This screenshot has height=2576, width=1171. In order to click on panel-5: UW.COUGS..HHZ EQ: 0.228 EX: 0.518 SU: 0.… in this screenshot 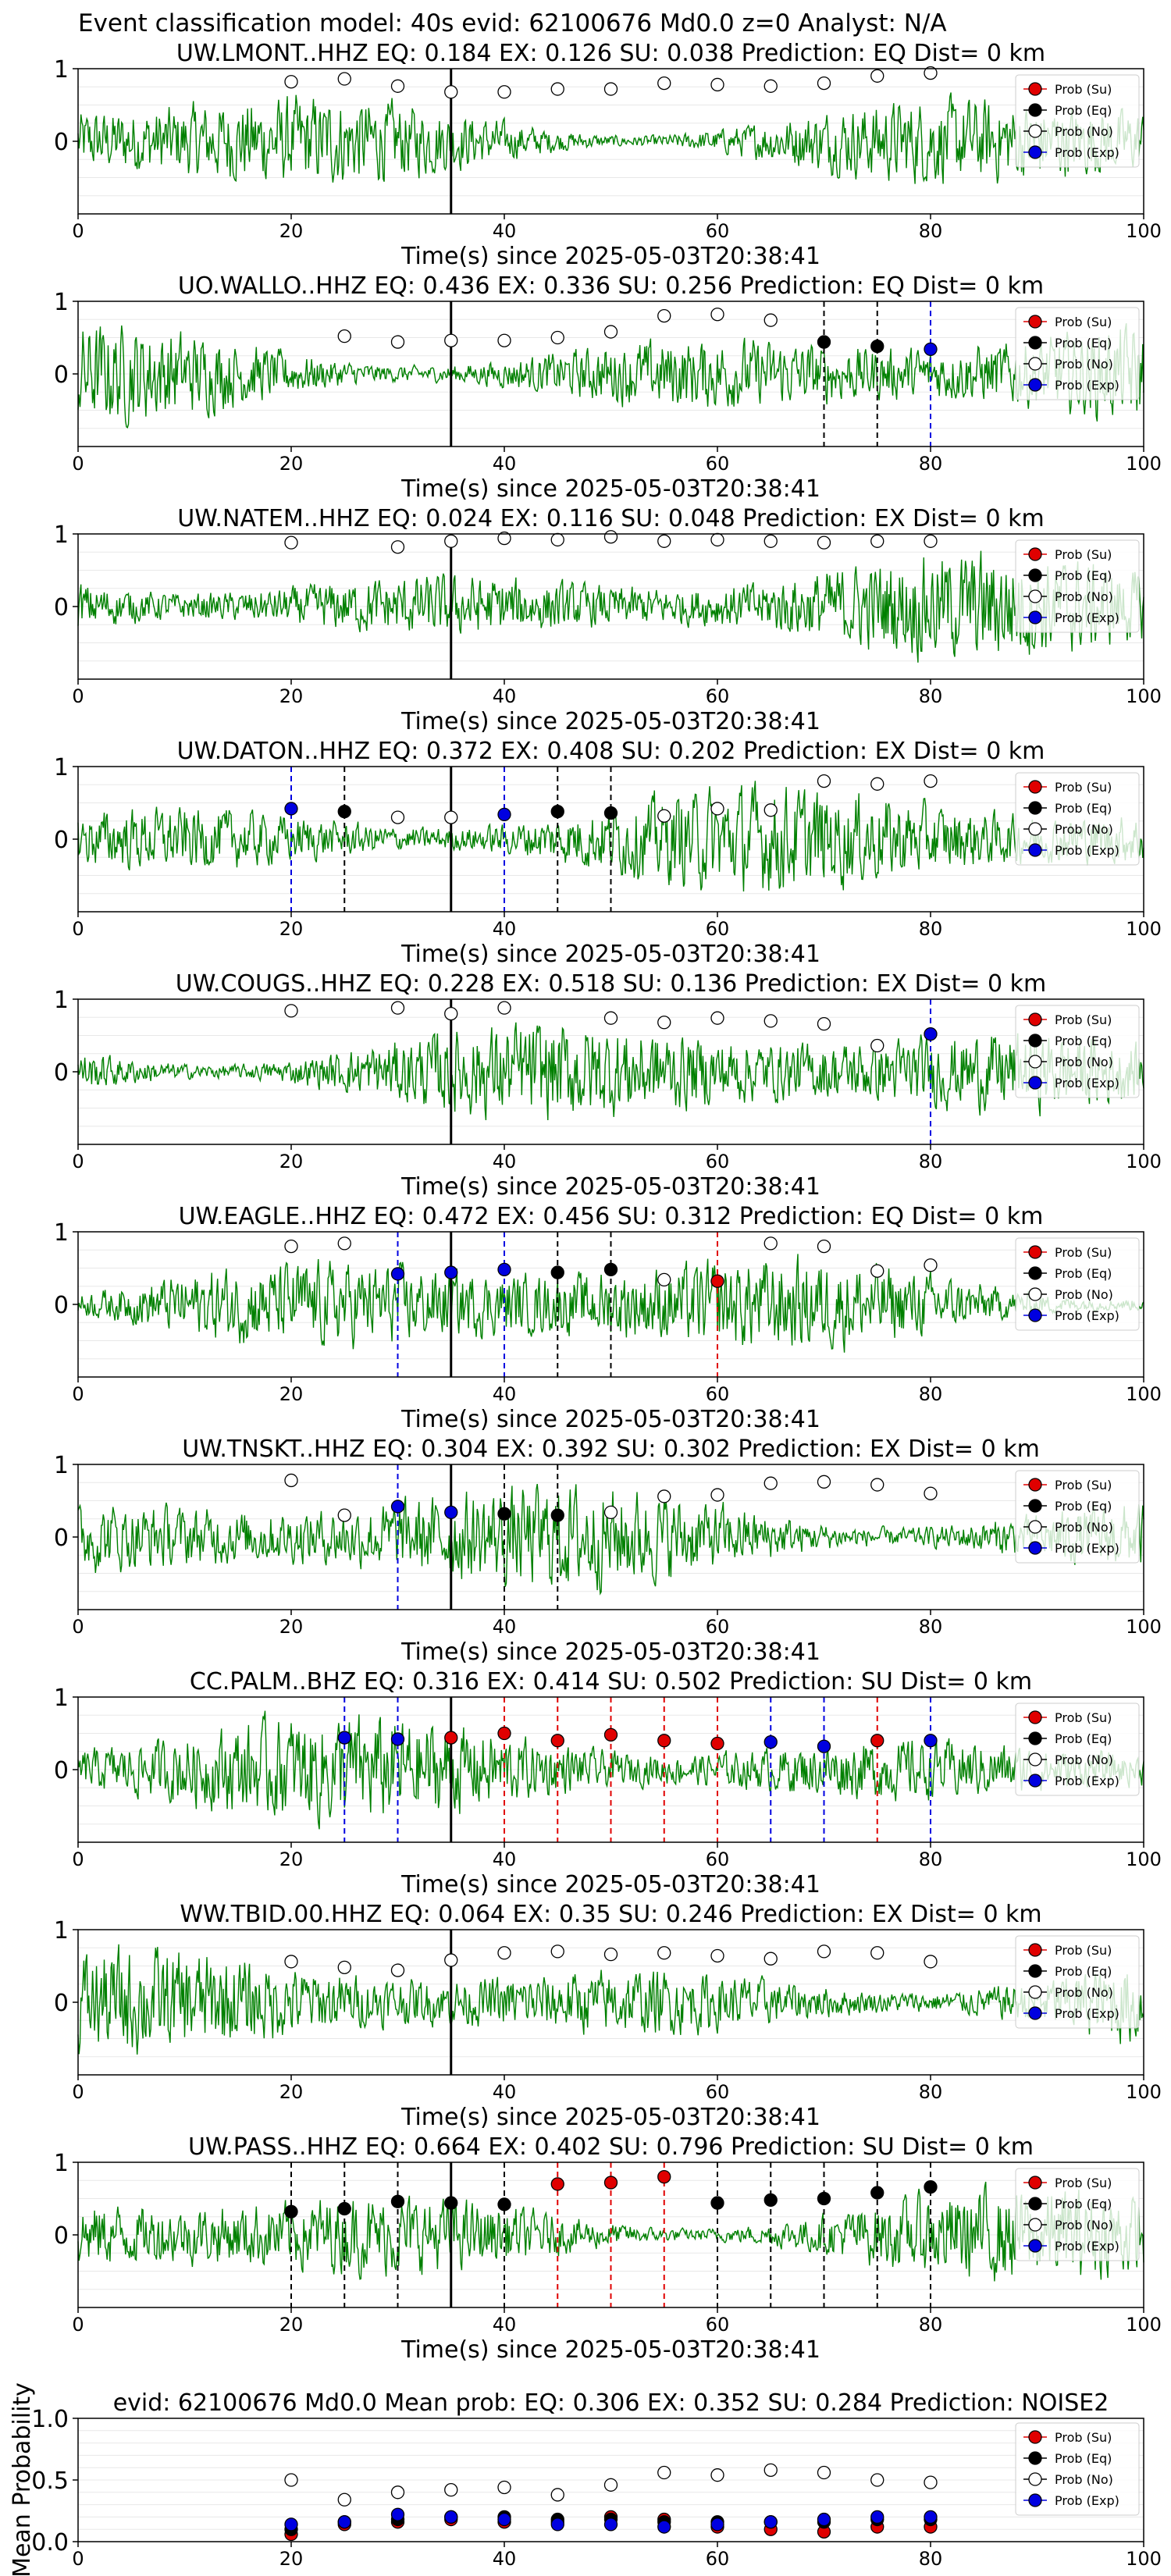, I will do `click(608, 1085)`.